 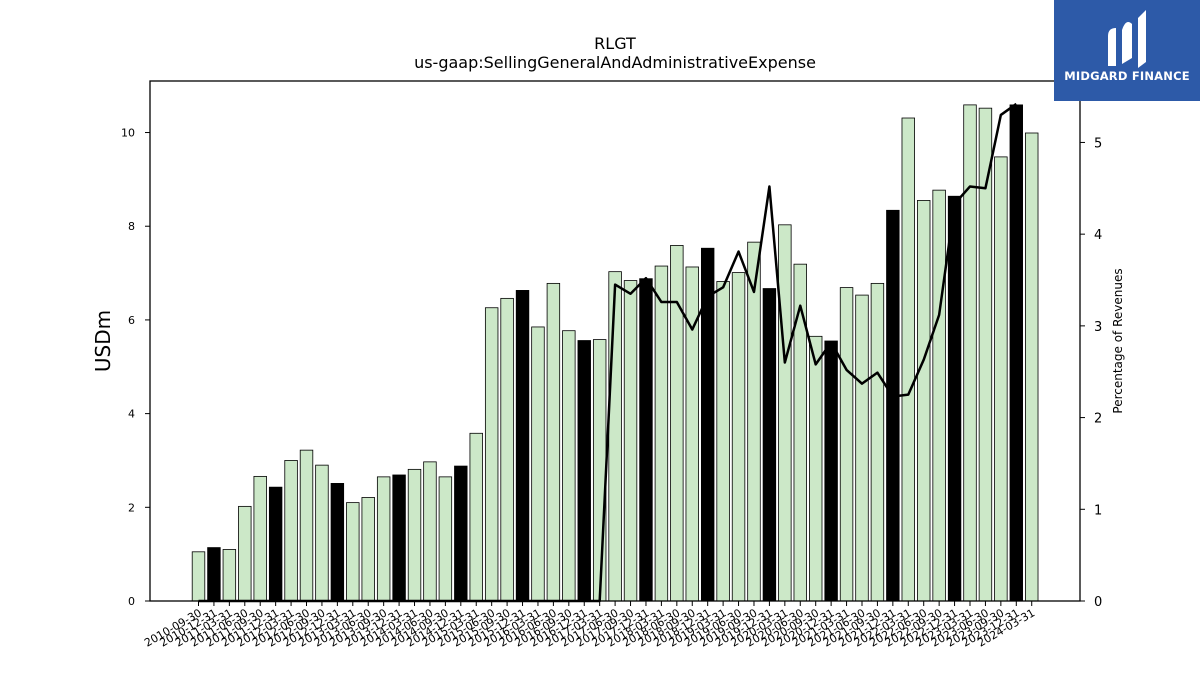 I want to click on y-tick-label: 8, so click(x=131, y=226).